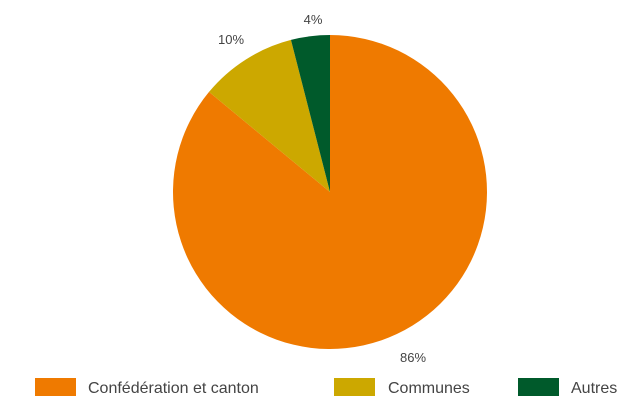 The width and height of the screenshot is (639, 408). Describe the element at coordinates (173, 388) in the screenshot. I see `legend-label: Confédération et canton` at that location.